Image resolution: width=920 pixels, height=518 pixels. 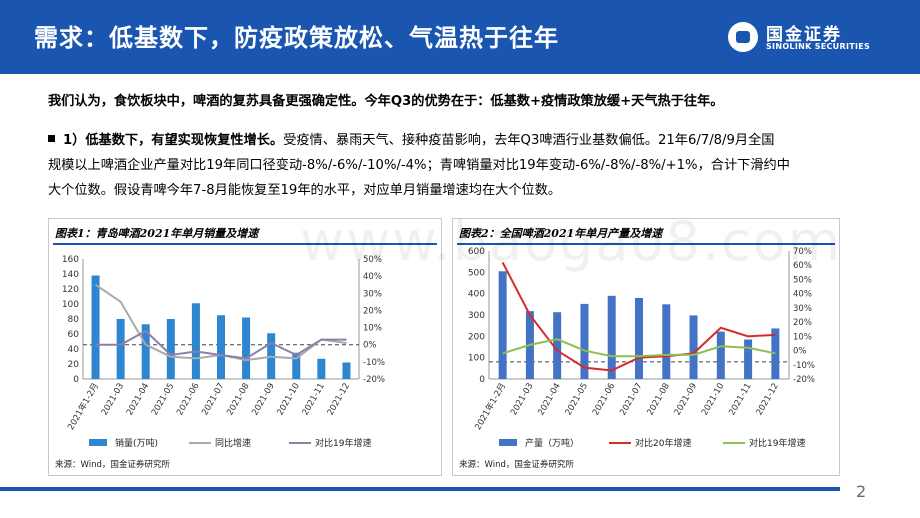 I want to click on y-tick-label-right: 70%, so click(x=802, y=252).